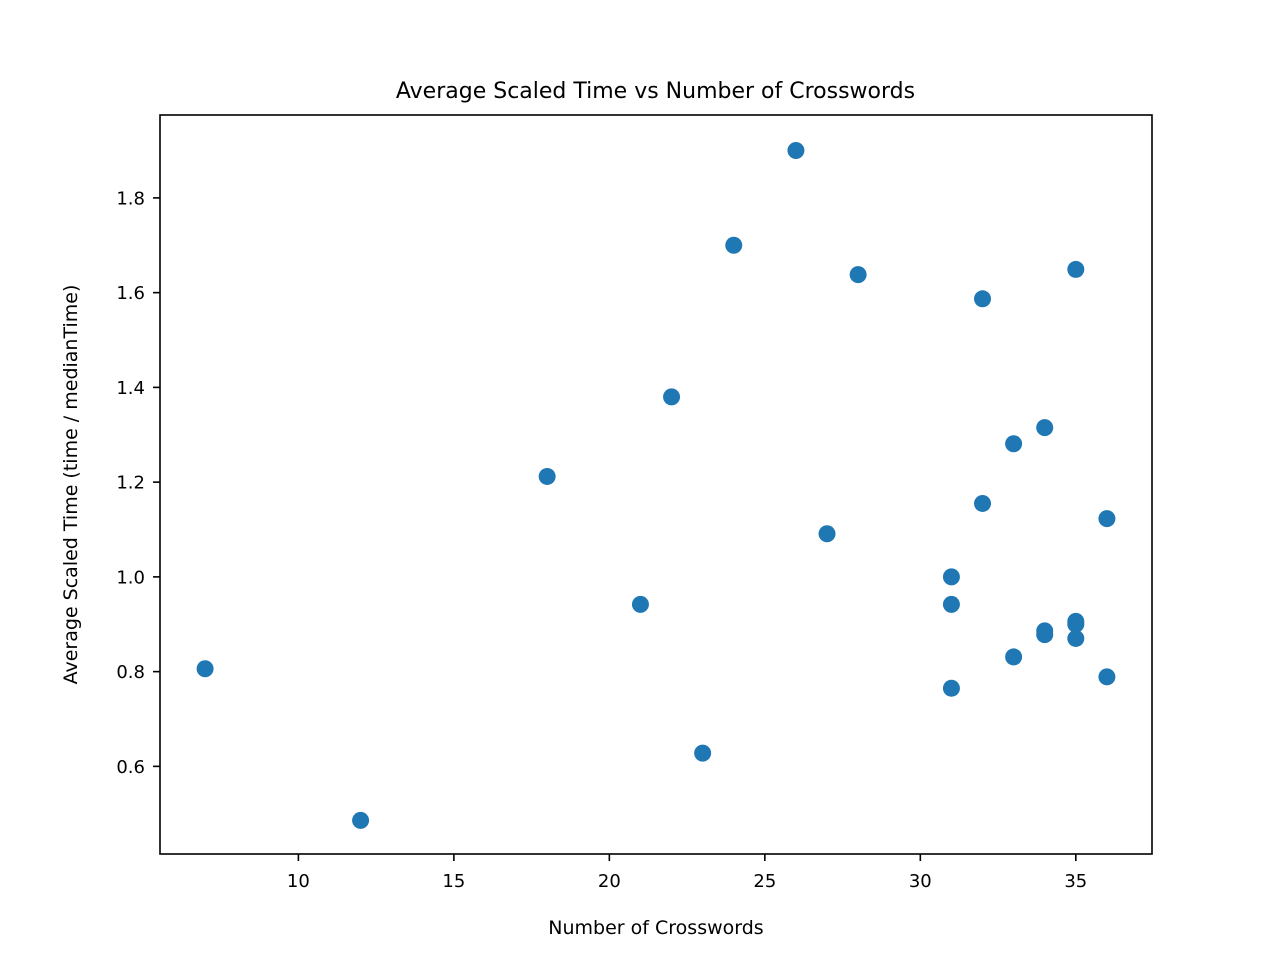  I want to click on y-tick-label: 1.4, so click(130, 388).